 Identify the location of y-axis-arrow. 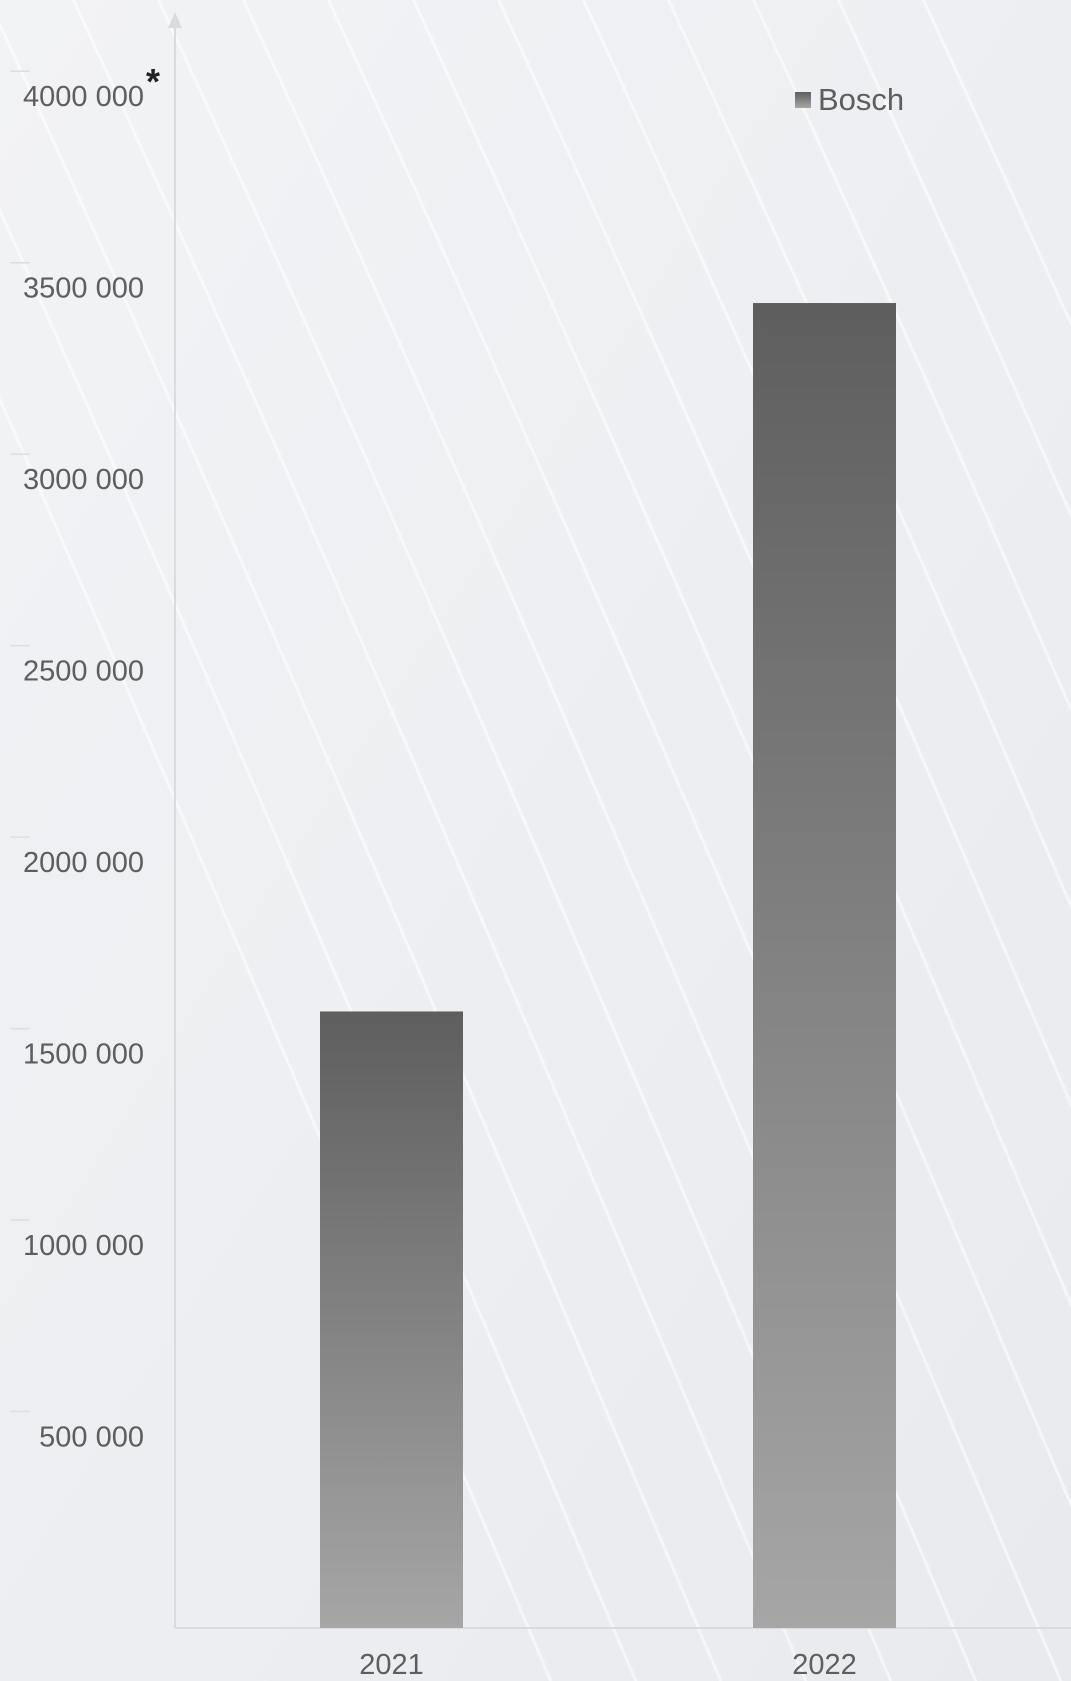
(175, 20).